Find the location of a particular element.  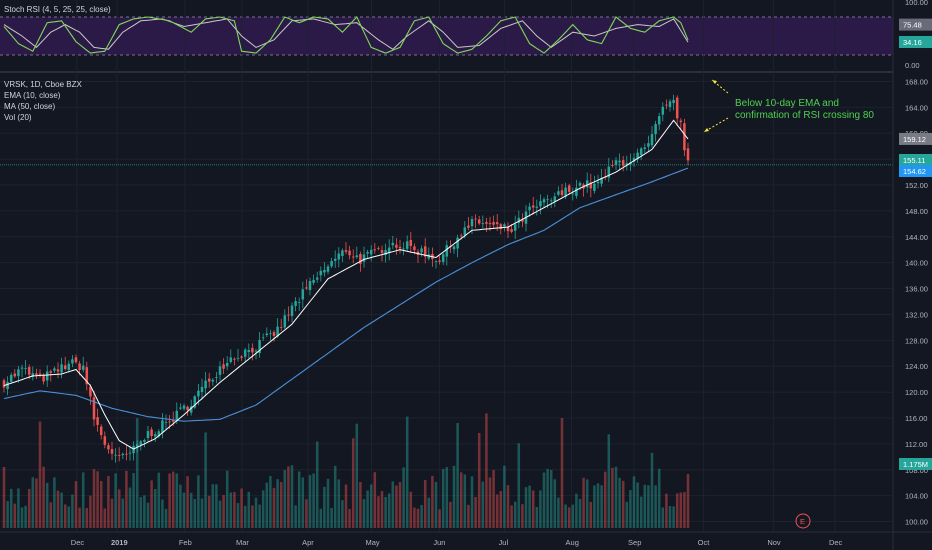

ma-legend: MA (50, close) is located at coordinates (30, 106).